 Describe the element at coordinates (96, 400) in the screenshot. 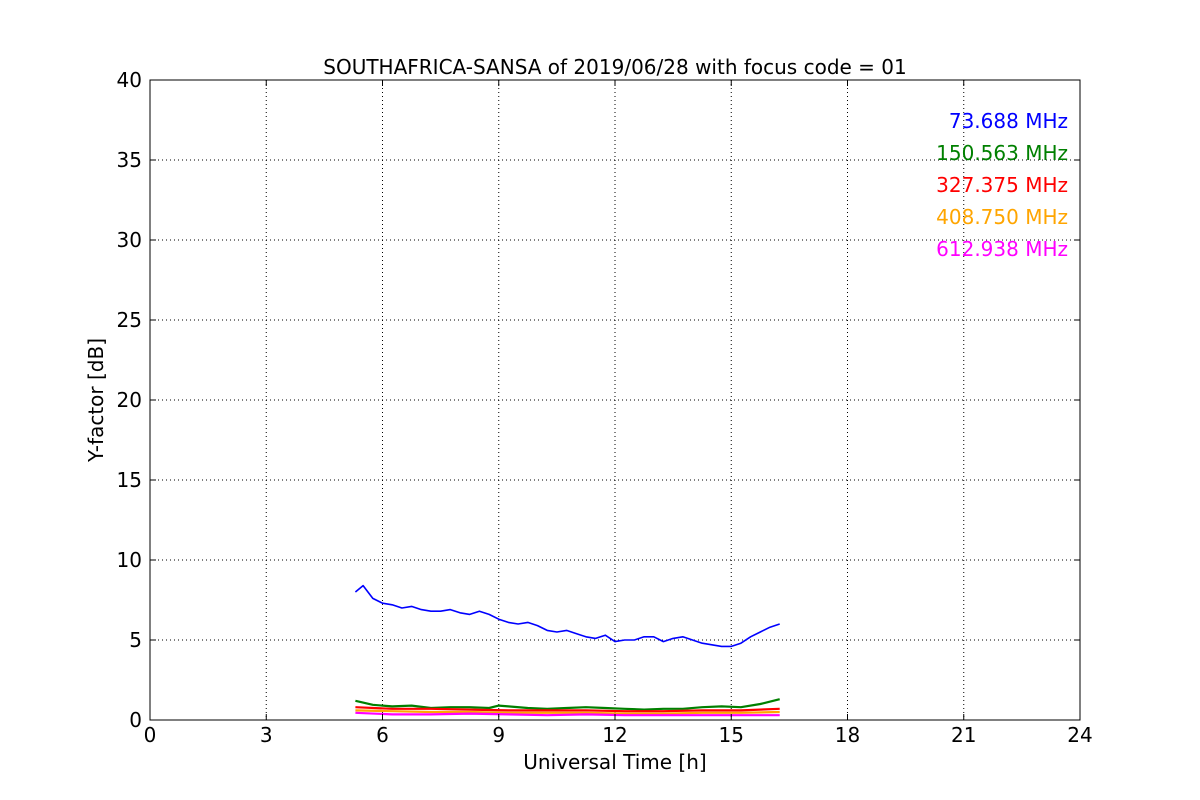

I see `y-axis-label: Y-factor [dB]` at that location.